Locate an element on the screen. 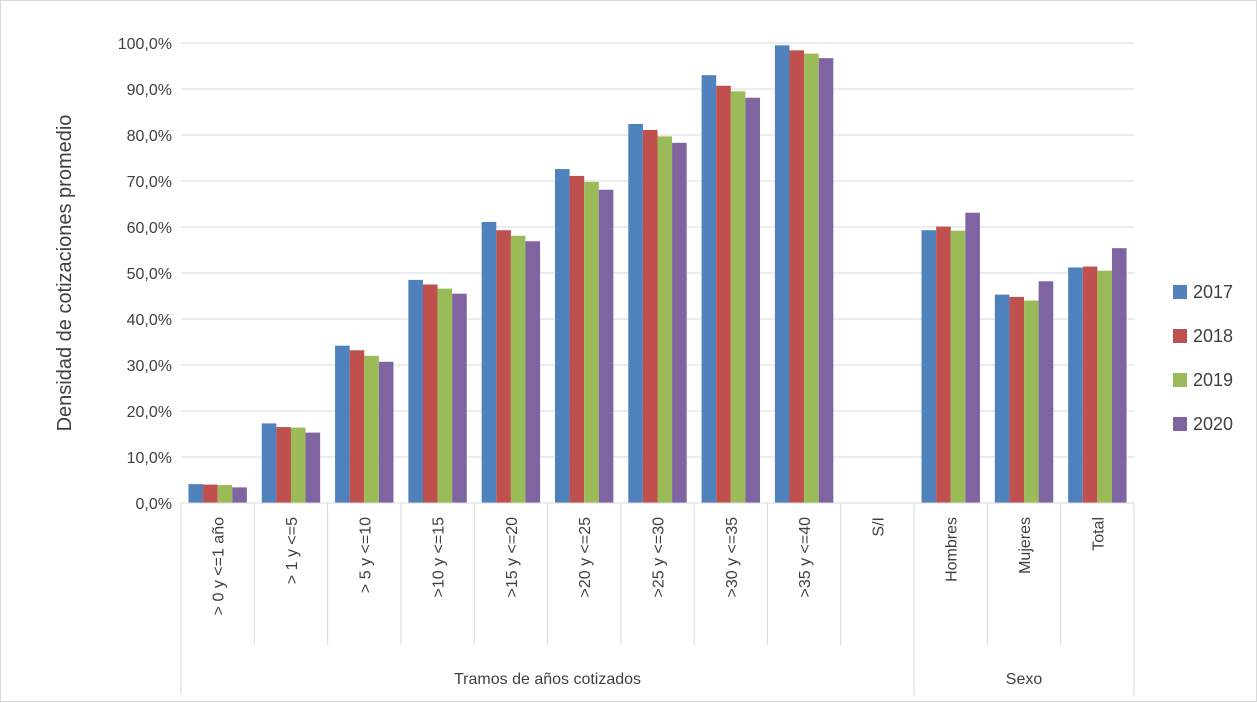 The width and height of the screenshot is (1257, 703). x-tick-label: >25 y <=30 is located at coordinates (659, 557).